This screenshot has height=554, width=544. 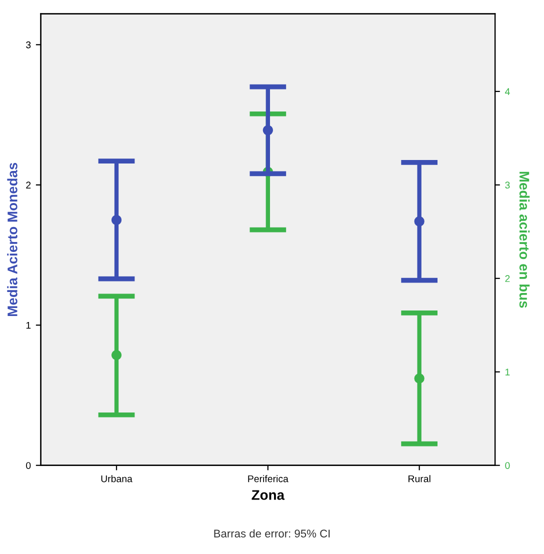 I want to click on y2-axis-title: Media acierto en bus, so click(x=524, y=240).